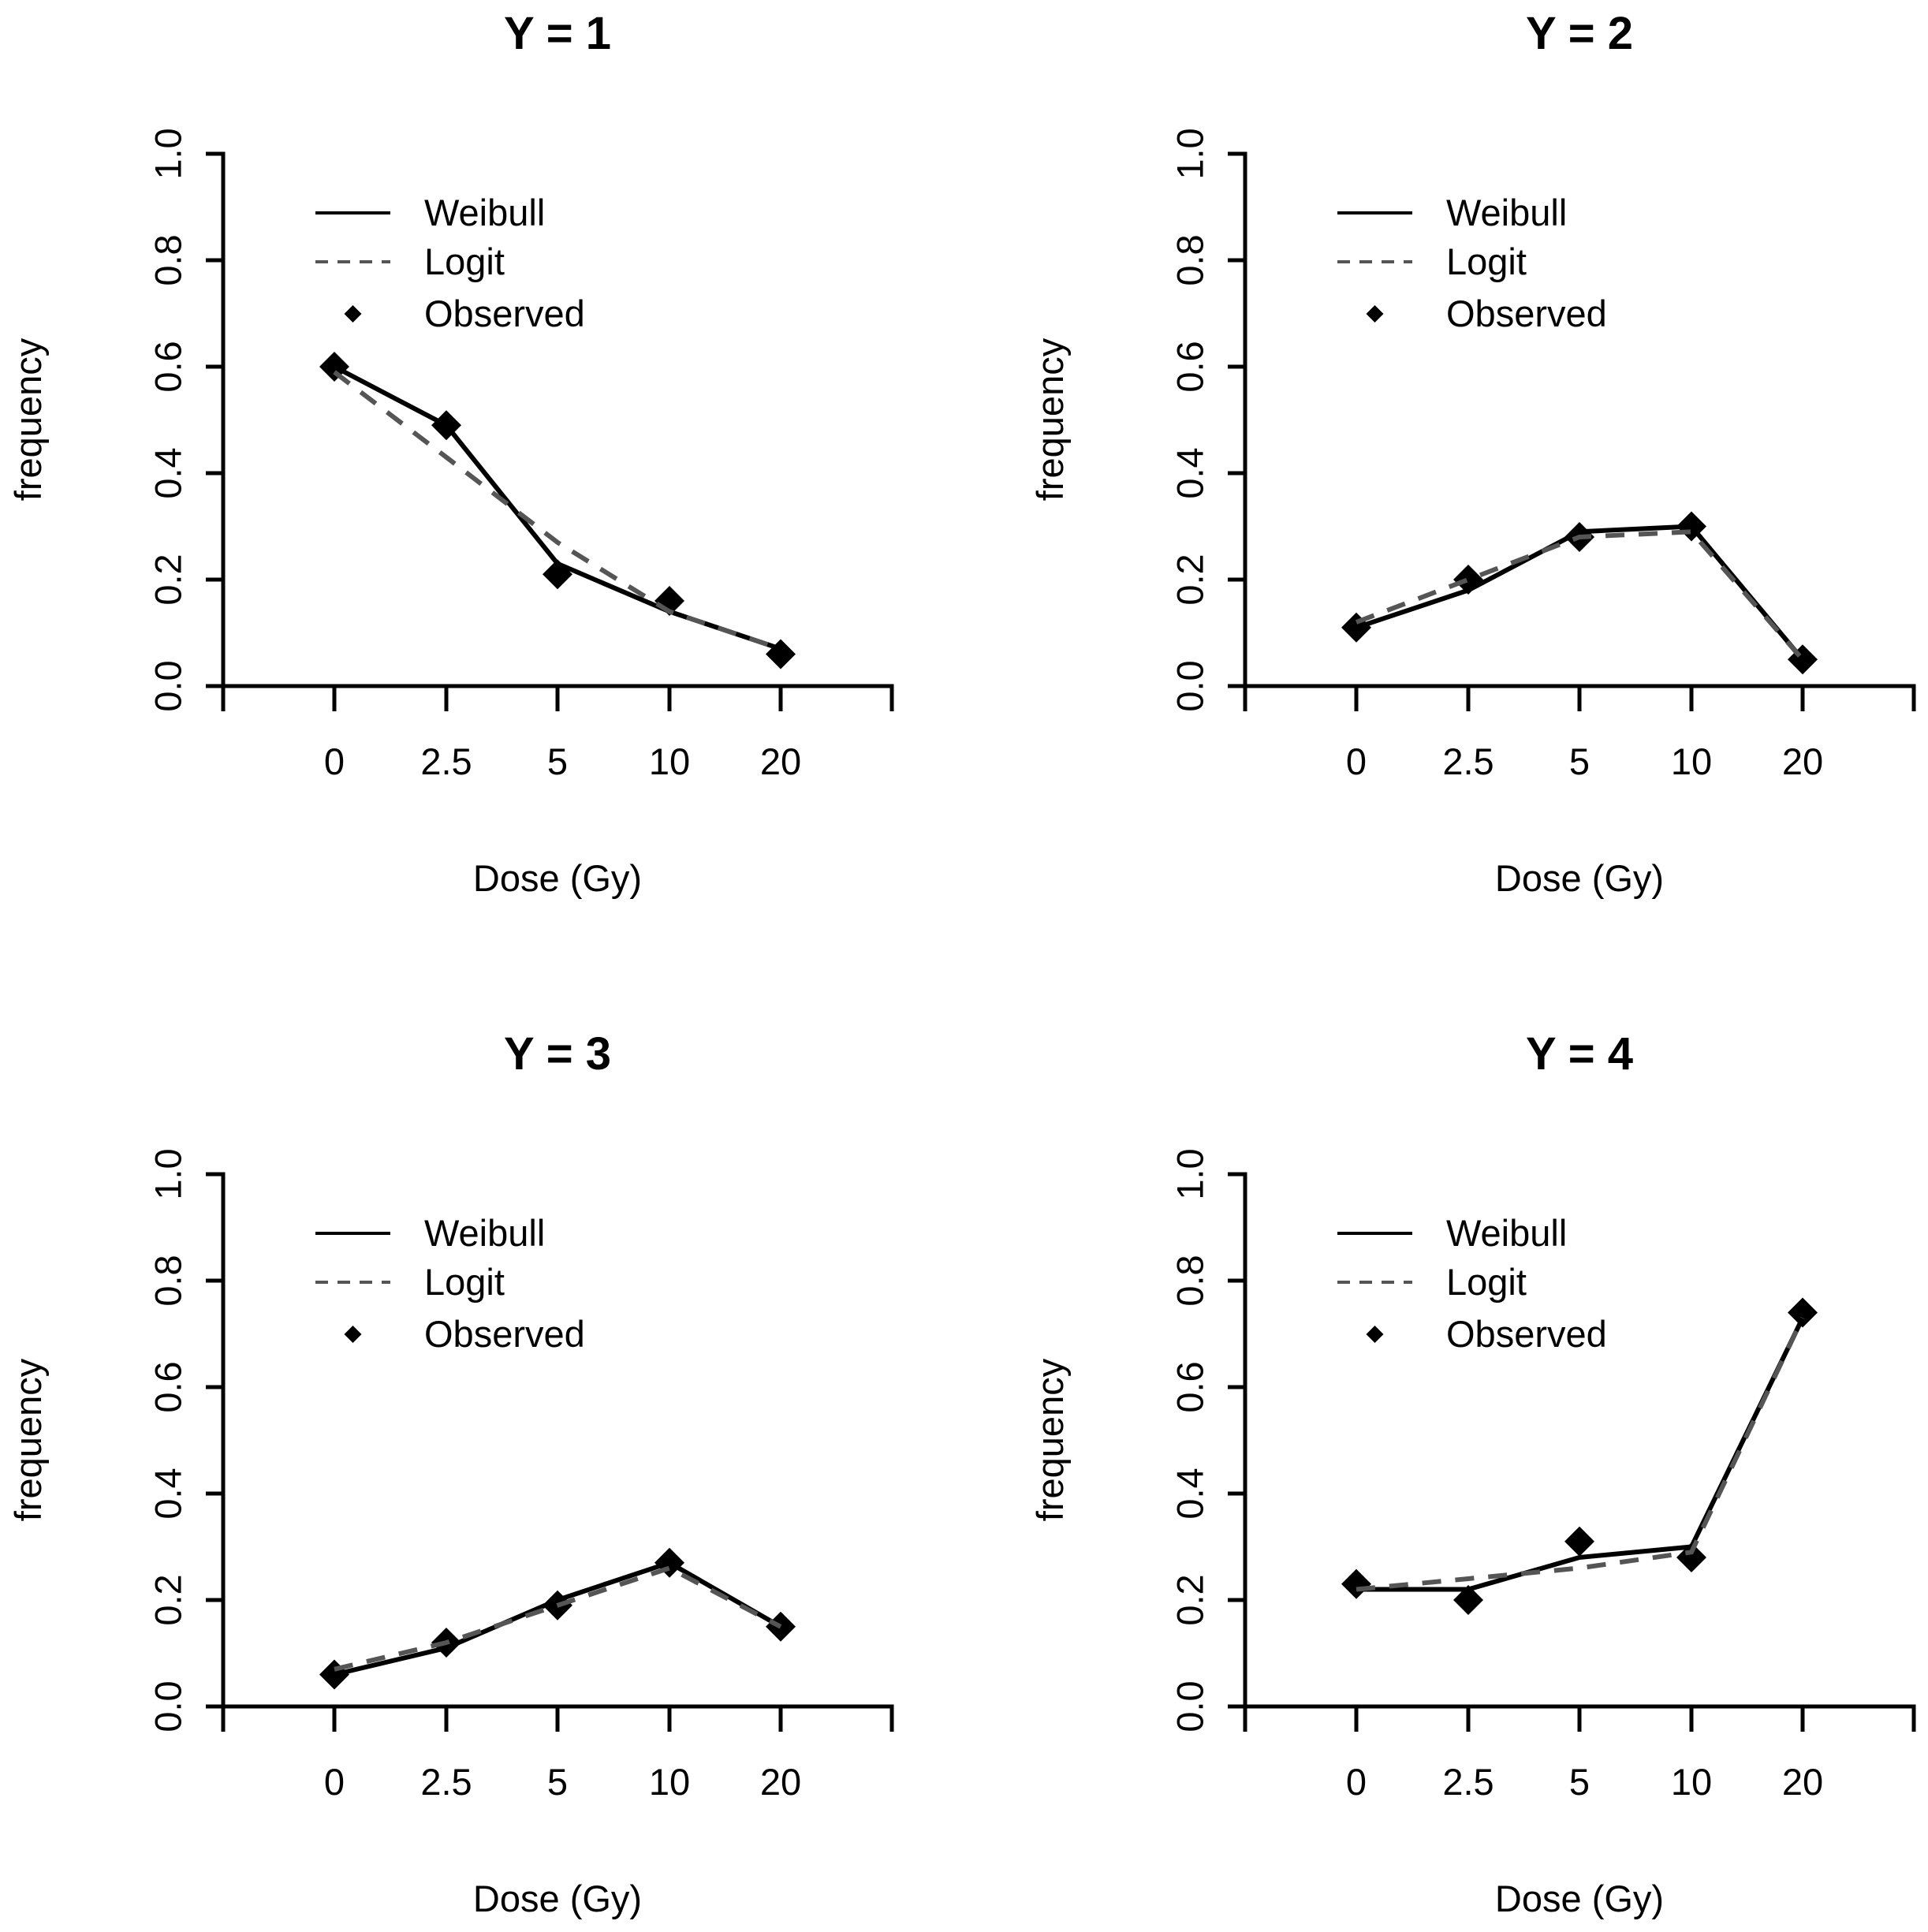 The height and width of the screenshot is (1932, 1928). What do you see at coordinates (557, 1054) in the screenshot?
I see `chart-title: Y = 3` at bounding box center [557, 1054].